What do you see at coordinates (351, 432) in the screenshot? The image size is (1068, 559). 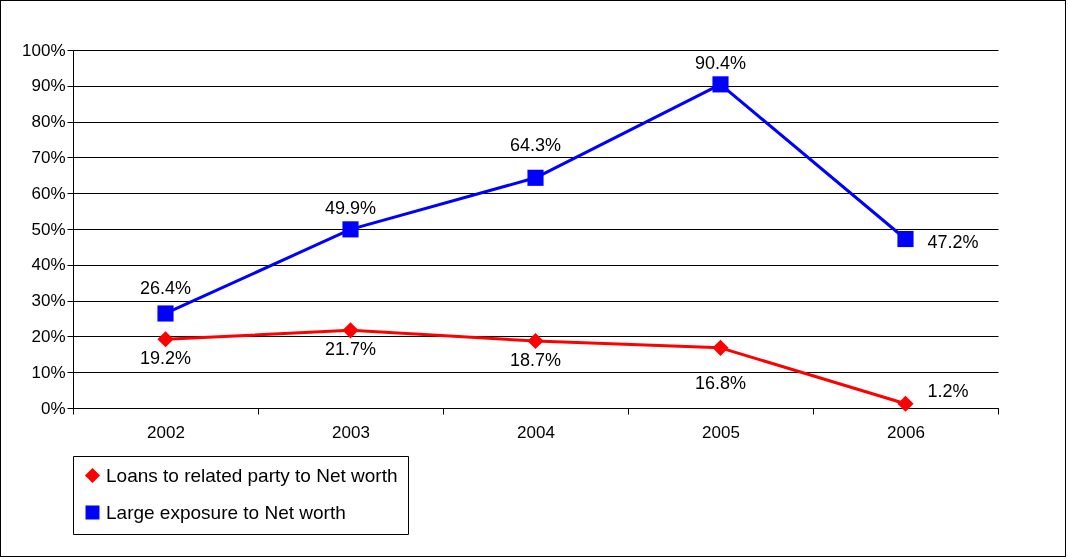 I see `x-tick-label: 2003` at bounding box center [351, 432].